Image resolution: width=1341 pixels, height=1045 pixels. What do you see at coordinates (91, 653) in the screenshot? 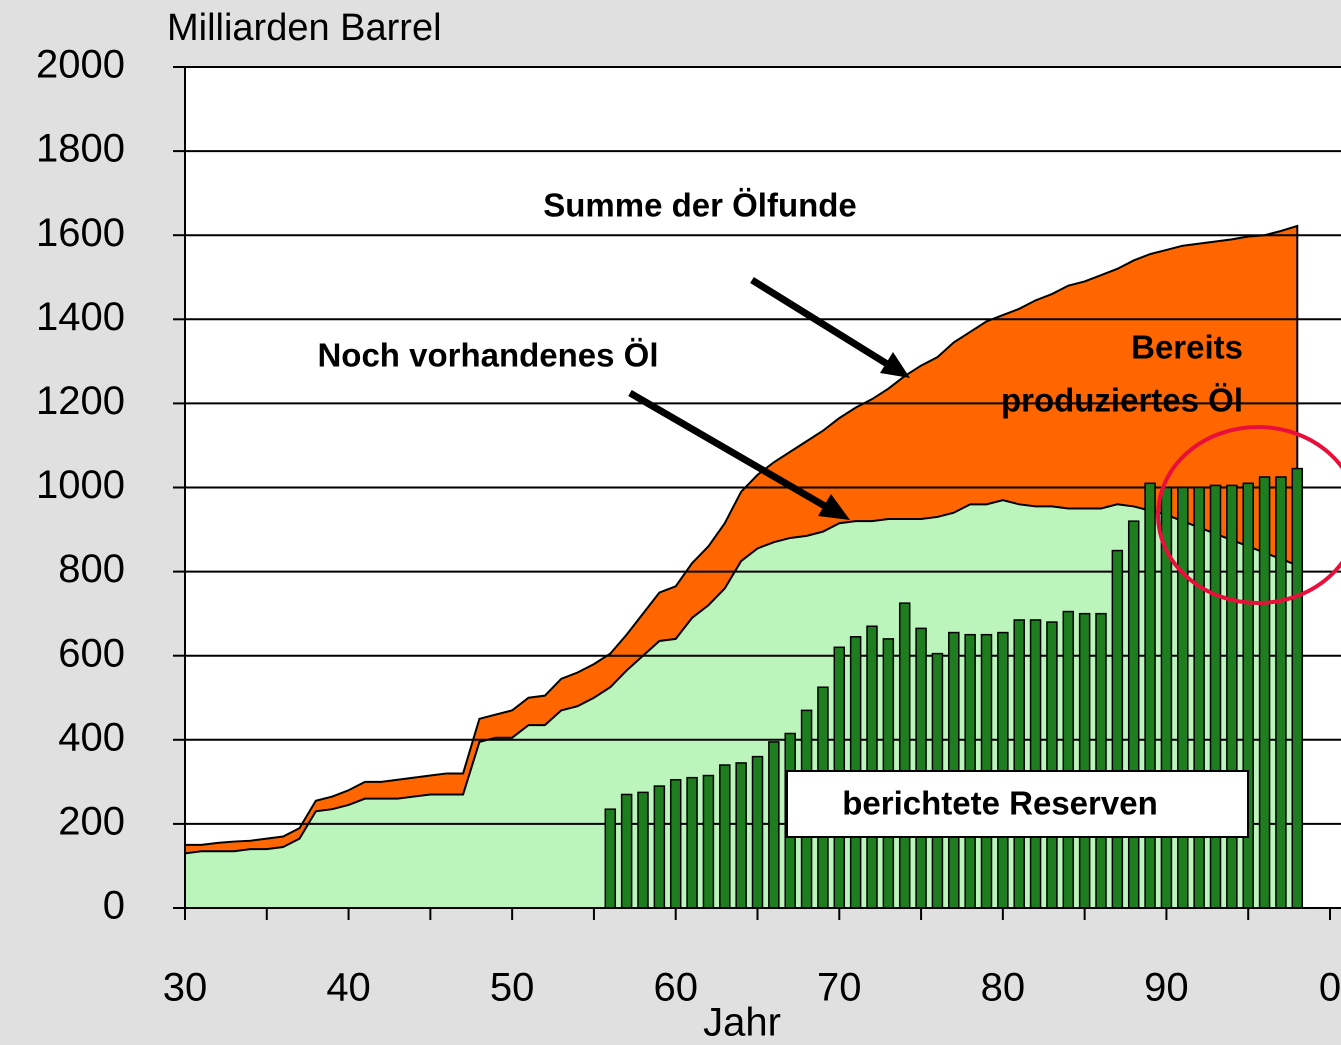
I see `y-tick-label: 600` at bounding box center [91, 653].